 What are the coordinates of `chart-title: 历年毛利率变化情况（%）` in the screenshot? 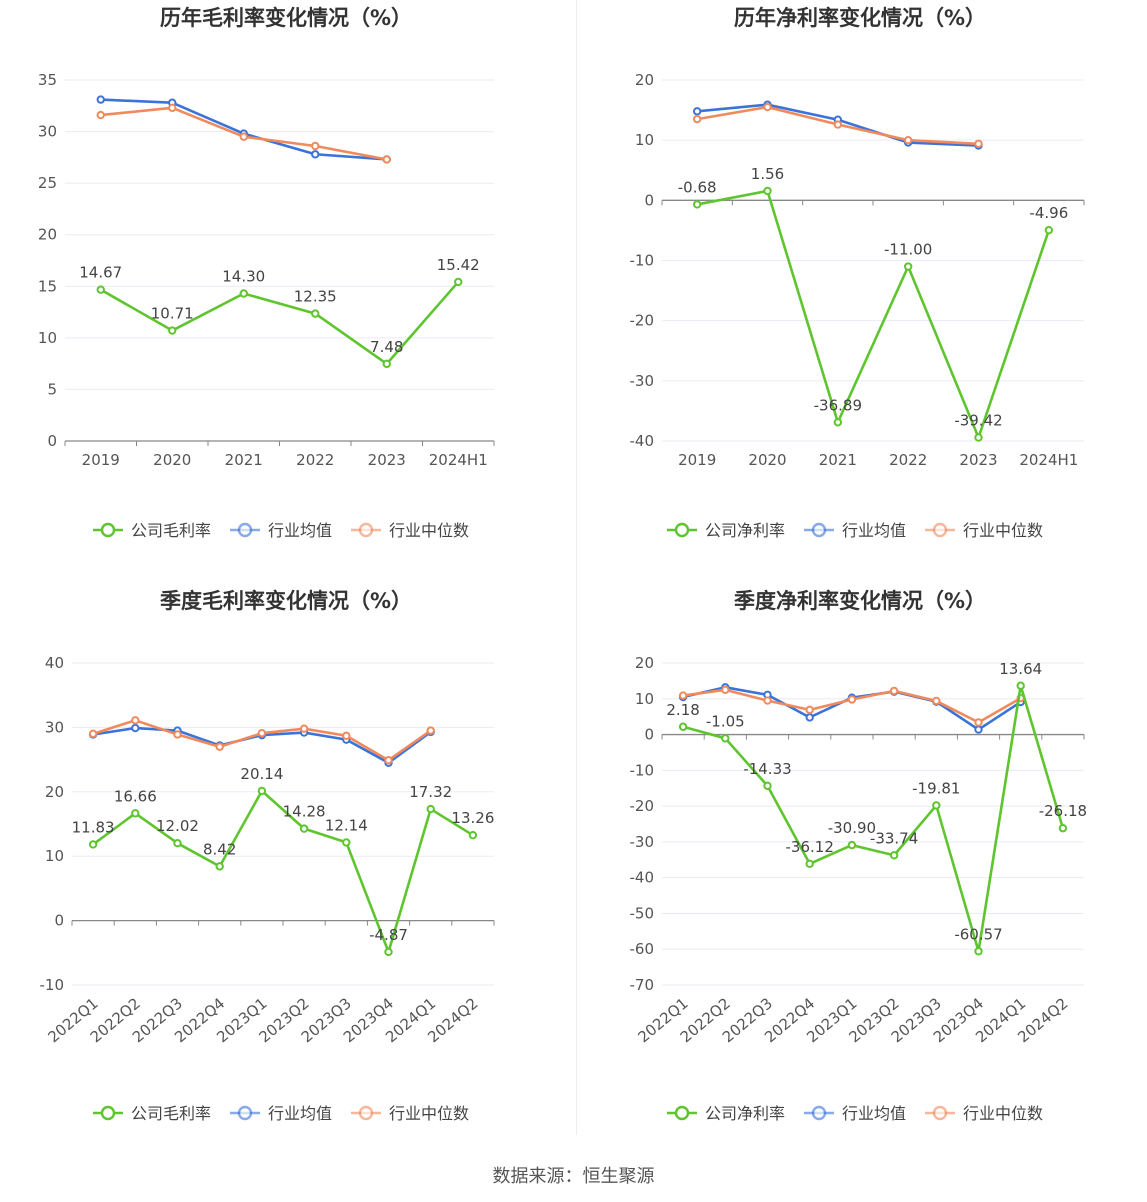 It's located at (286, 18).